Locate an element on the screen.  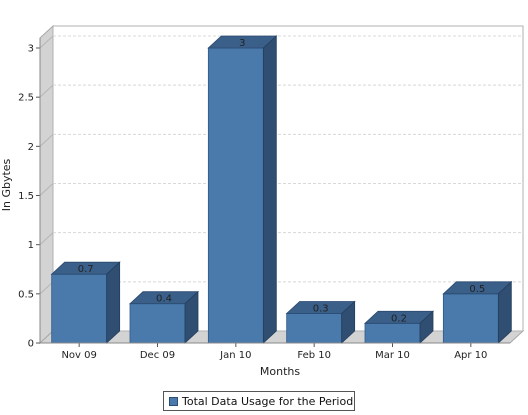
data-label: 0.2 is located at coordinates (399, 318).